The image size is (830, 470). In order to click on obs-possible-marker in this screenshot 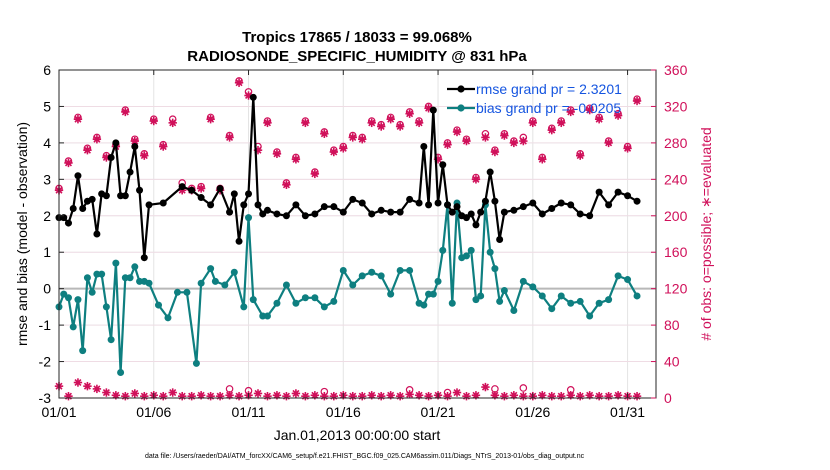, I will do `click(523, 388)`.